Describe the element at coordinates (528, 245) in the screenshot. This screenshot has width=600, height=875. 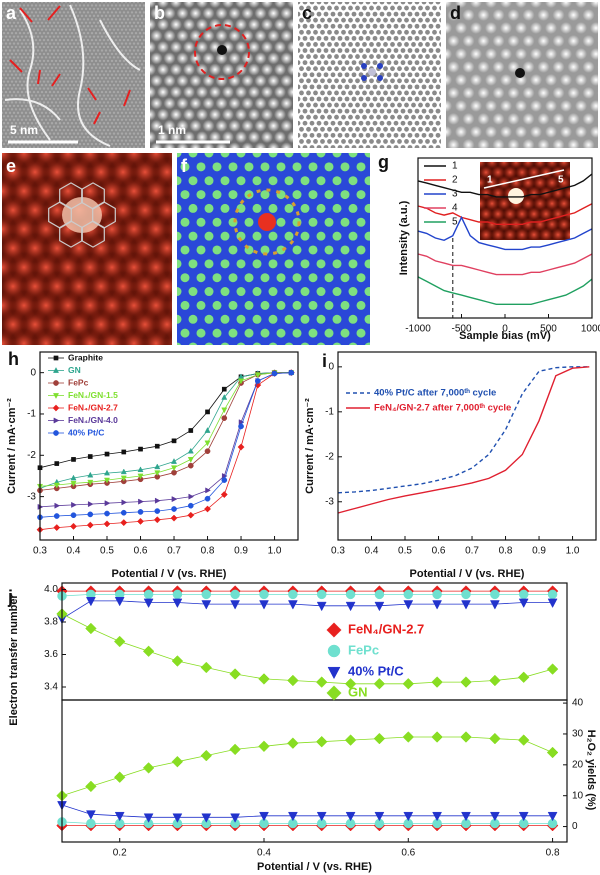
I see `blob` at that location.